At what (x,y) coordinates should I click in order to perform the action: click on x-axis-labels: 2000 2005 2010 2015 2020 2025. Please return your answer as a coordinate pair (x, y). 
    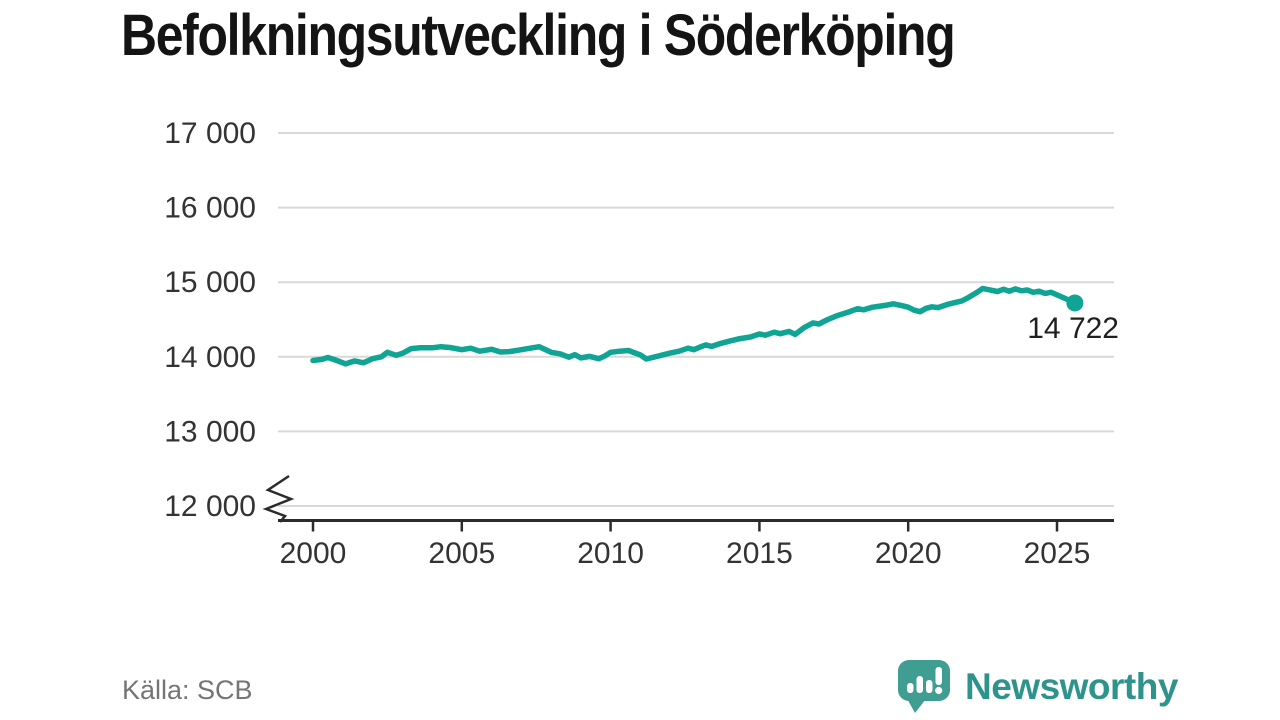
    Looking at the image, I should click on (685, 553).